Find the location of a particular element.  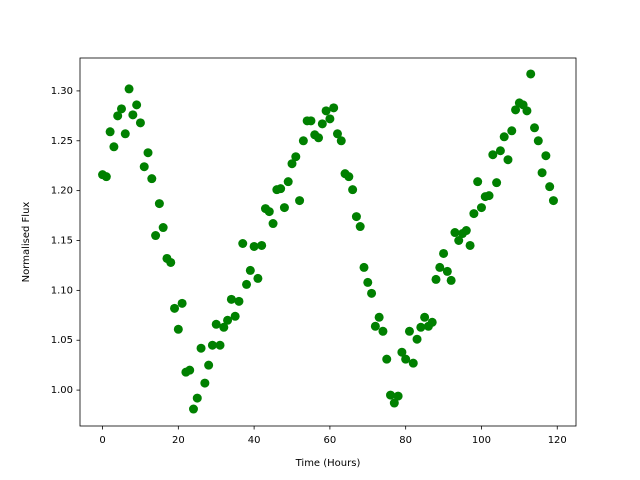

y-tick-label: 1.30 is located at coordinates (62, 91).